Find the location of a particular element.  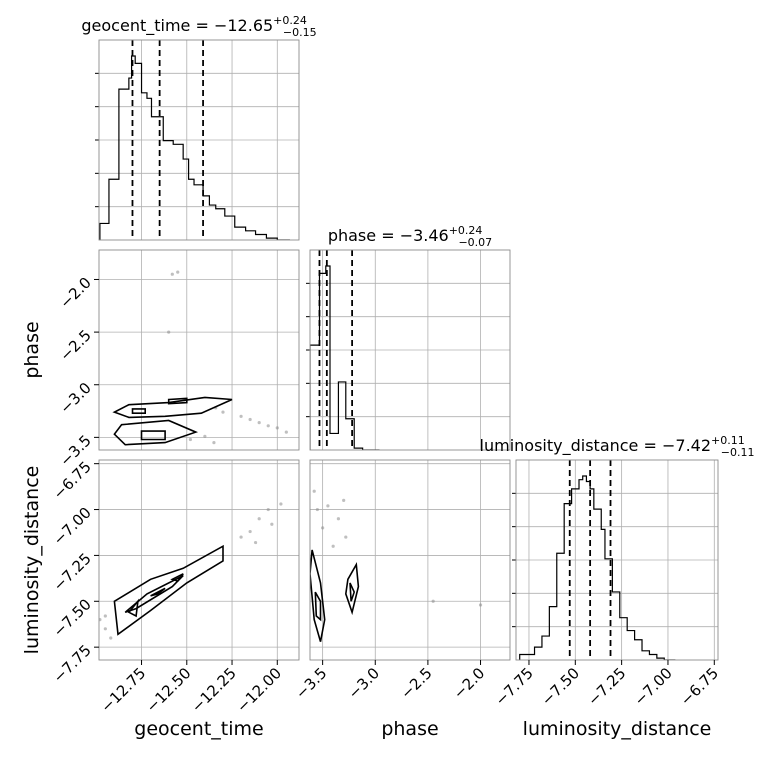

marginal-title-geocent_time: geocent_time = −12.65+0.24 −0.15 is located at coordinates (198, 26).